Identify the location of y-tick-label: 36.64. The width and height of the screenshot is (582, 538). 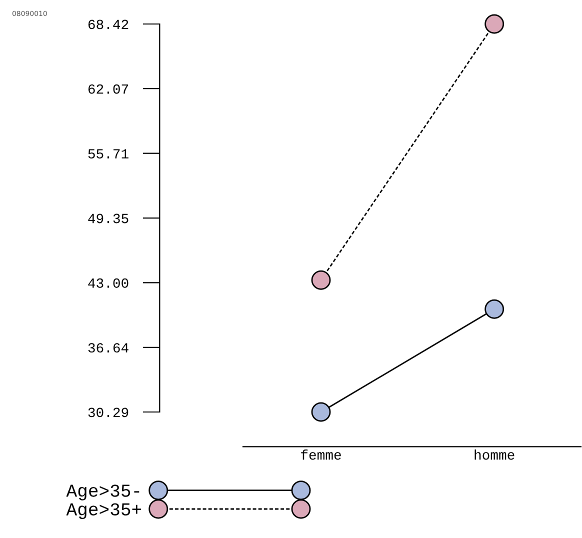
(108, 348).